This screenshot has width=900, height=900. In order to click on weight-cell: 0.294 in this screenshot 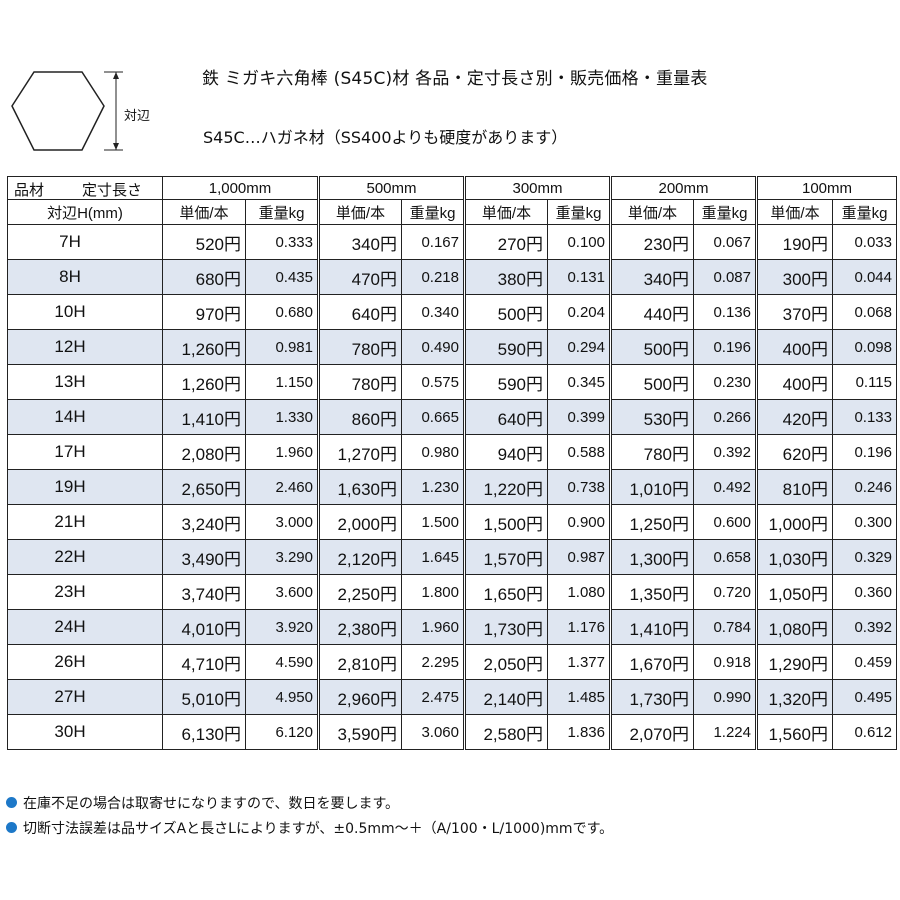, I will do `click(579, 347)`.